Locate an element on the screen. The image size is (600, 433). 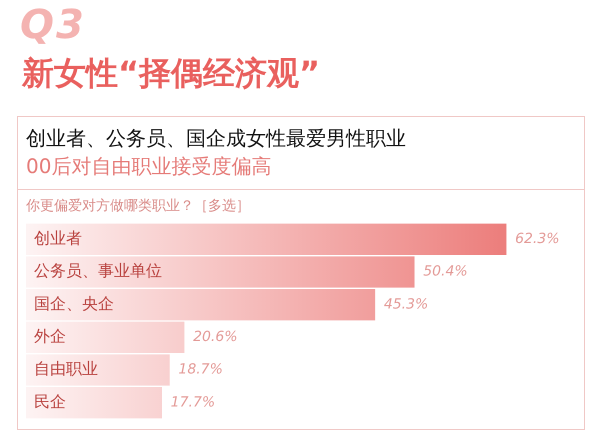
text: 00后对自由职业接受度偏高 is located at coordinates (149, 166).